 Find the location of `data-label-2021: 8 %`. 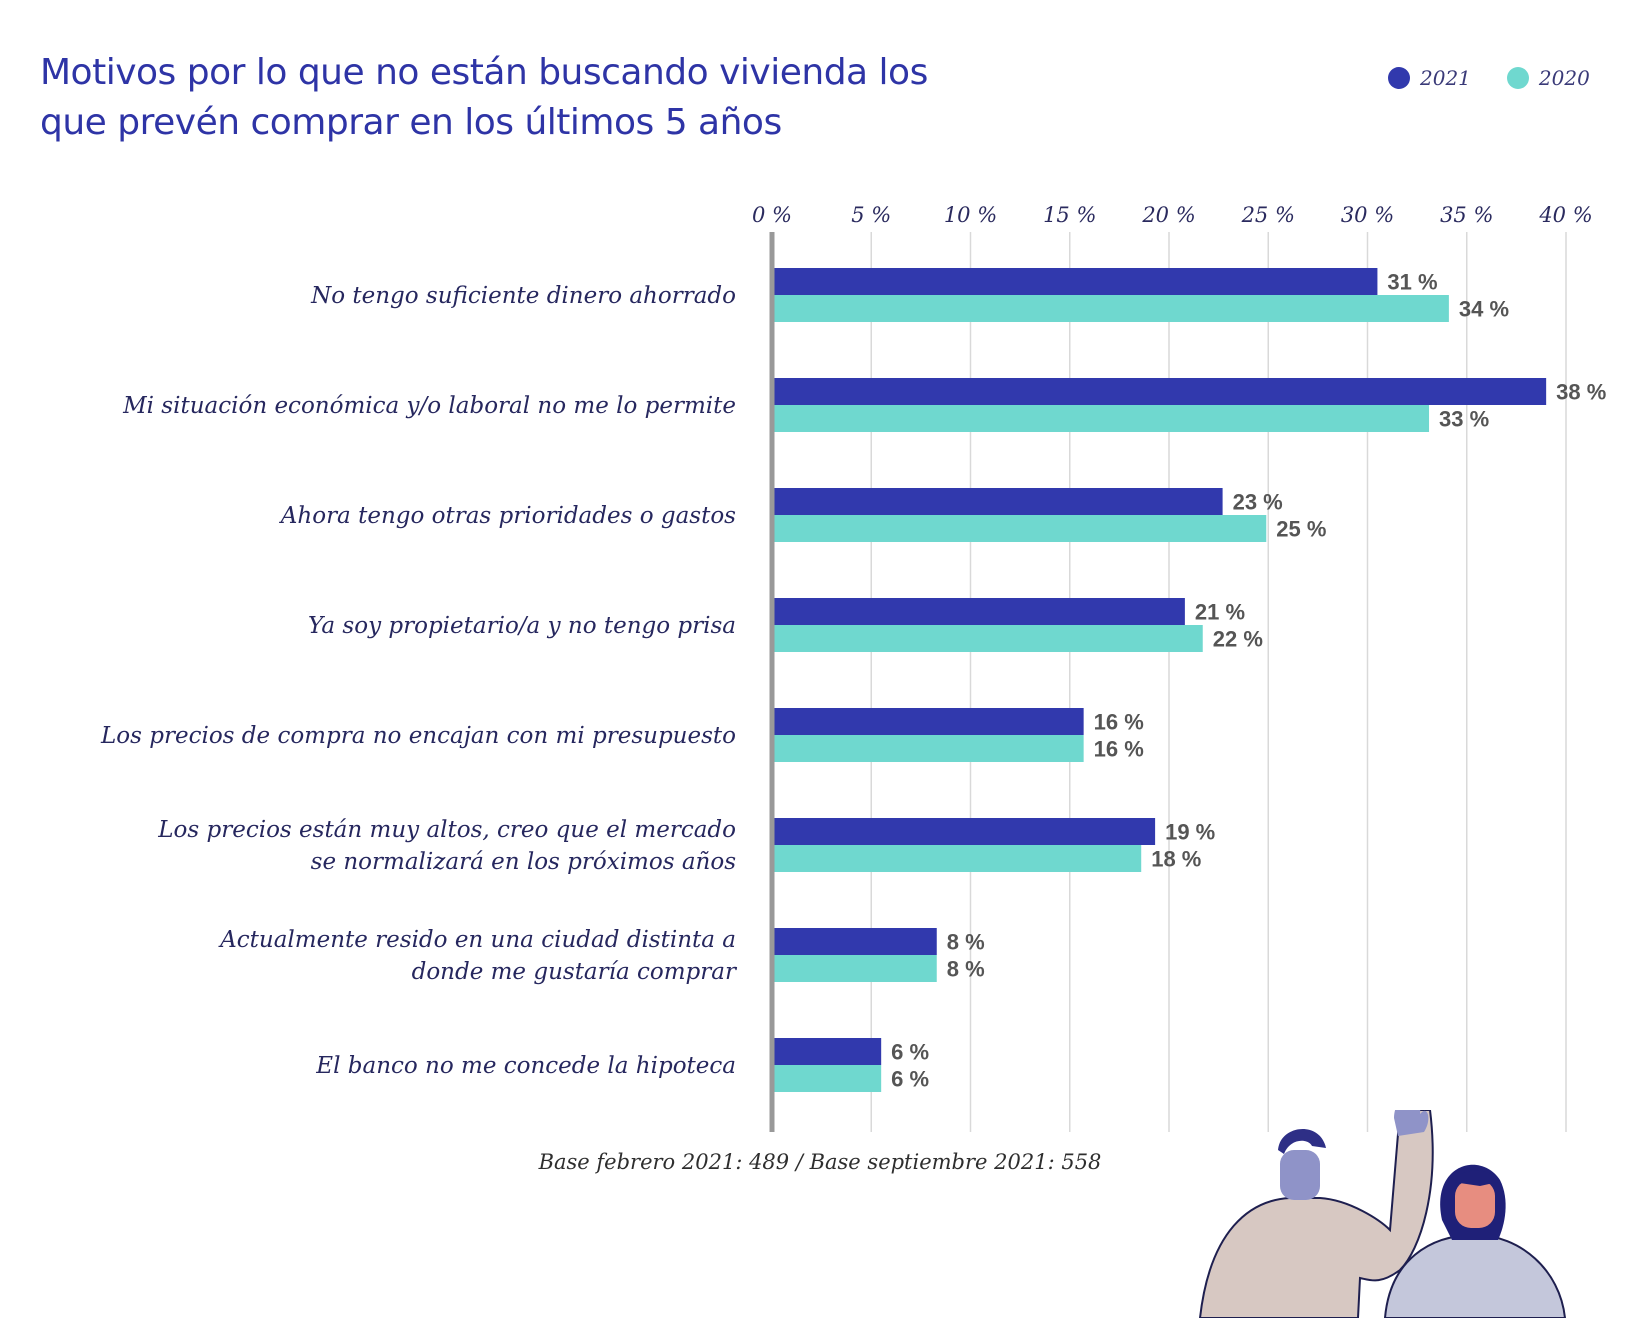

data-label-2021: 8 % is located at coordinates (966, 942).